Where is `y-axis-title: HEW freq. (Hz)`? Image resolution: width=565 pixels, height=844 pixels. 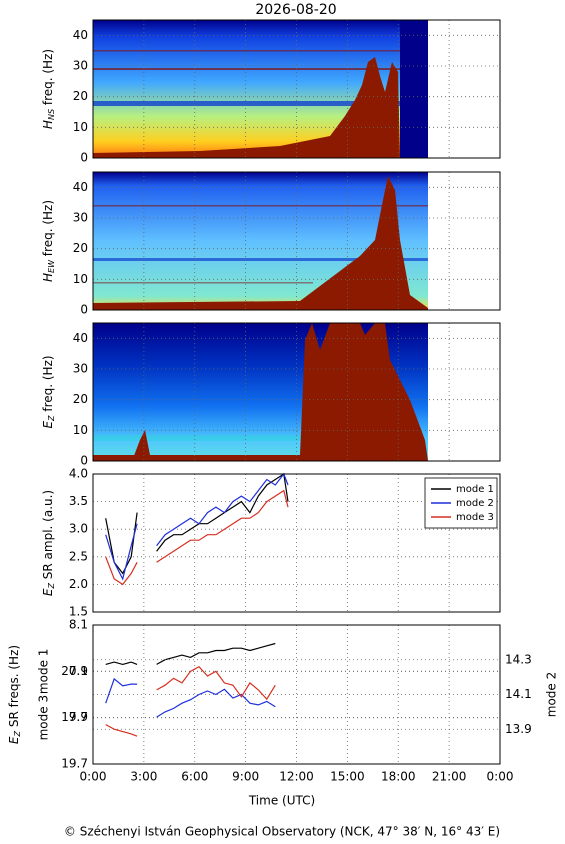
y-axis-title: HEW freq. (Hz) is located at coordinates (48, 241).